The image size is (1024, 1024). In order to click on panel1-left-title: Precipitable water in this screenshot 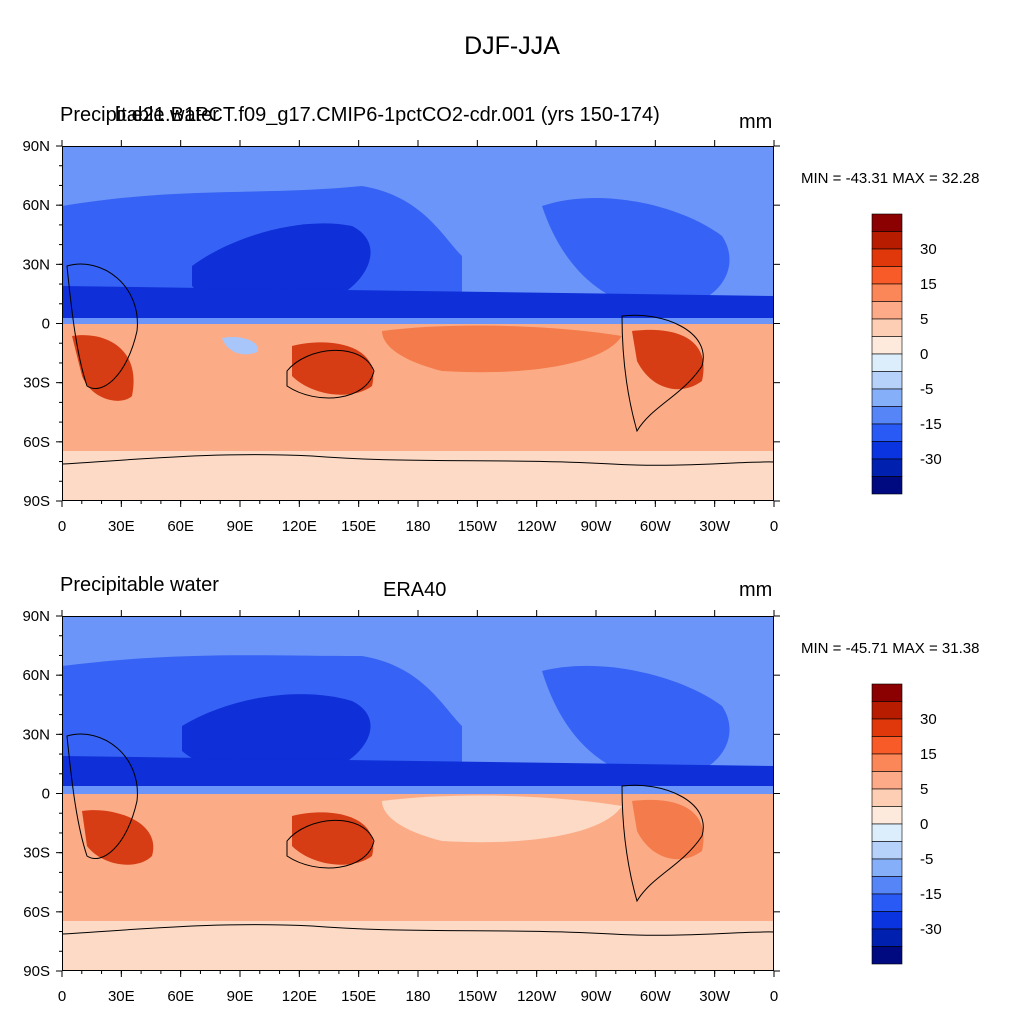, I will do `click(139, 115)`.